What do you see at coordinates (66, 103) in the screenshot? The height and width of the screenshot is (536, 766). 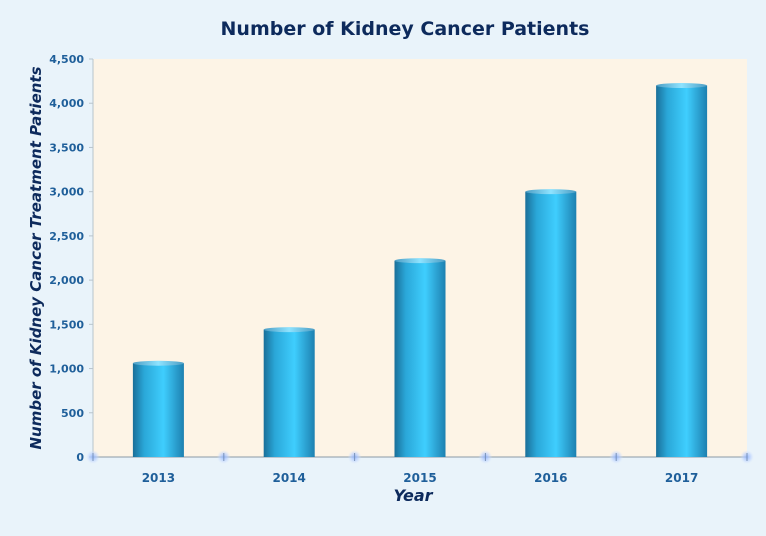 I see `y-tick-label: 4,000` at bounding box center [66, 103].